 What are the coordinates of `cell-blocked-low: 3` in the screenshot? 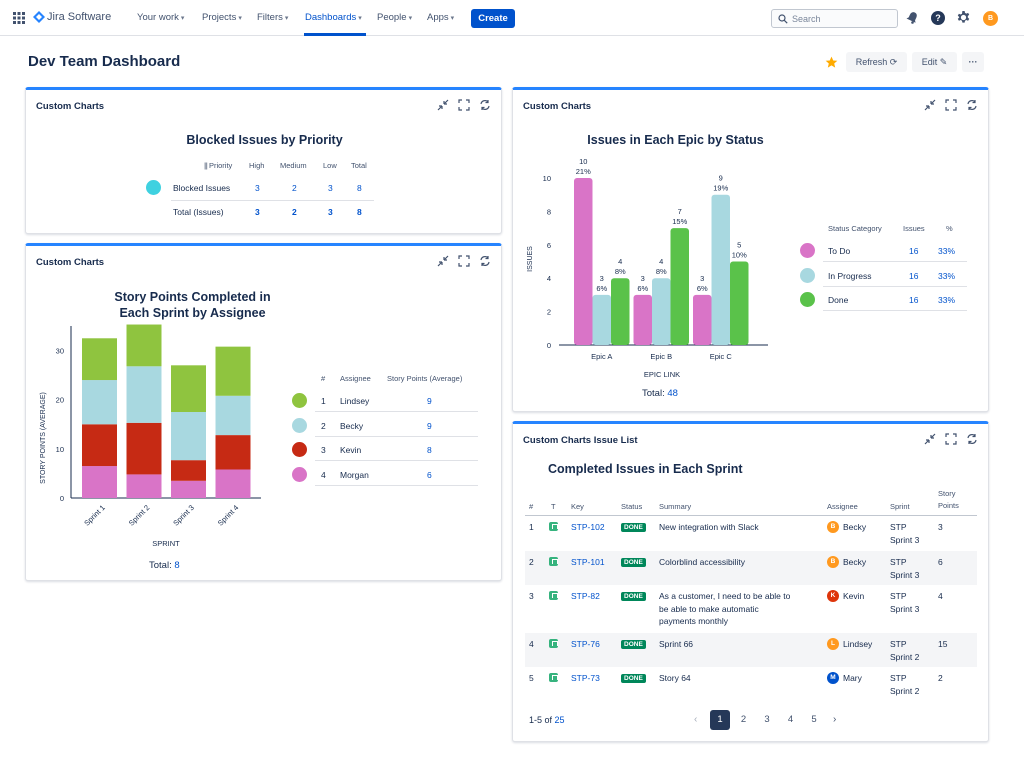 It's located at (330, 188).